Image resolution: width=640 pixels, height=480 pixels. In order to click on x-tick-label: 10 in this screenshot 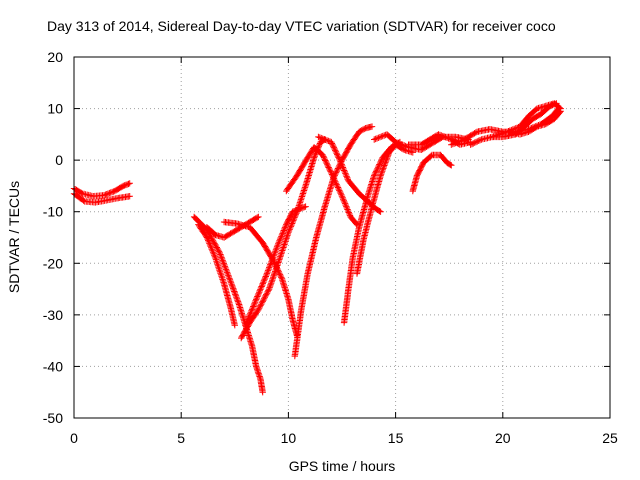, I will do `click(289, 438)`.